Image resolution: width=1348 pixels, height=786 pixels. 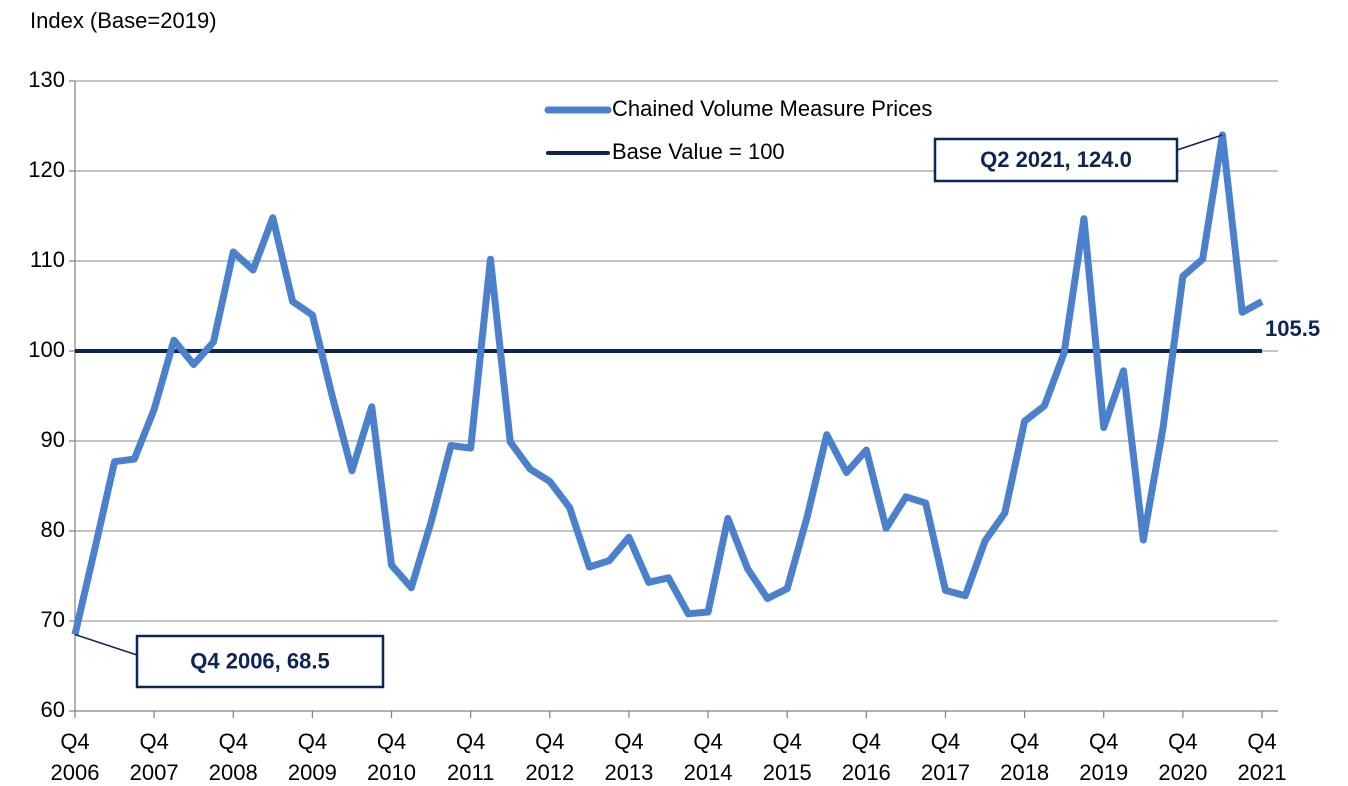 What do you see at coordinates (772, 108) in the screenshot?
I see `legend-label: Chained Volume Measure Prices` at bounding box center [772, 108].